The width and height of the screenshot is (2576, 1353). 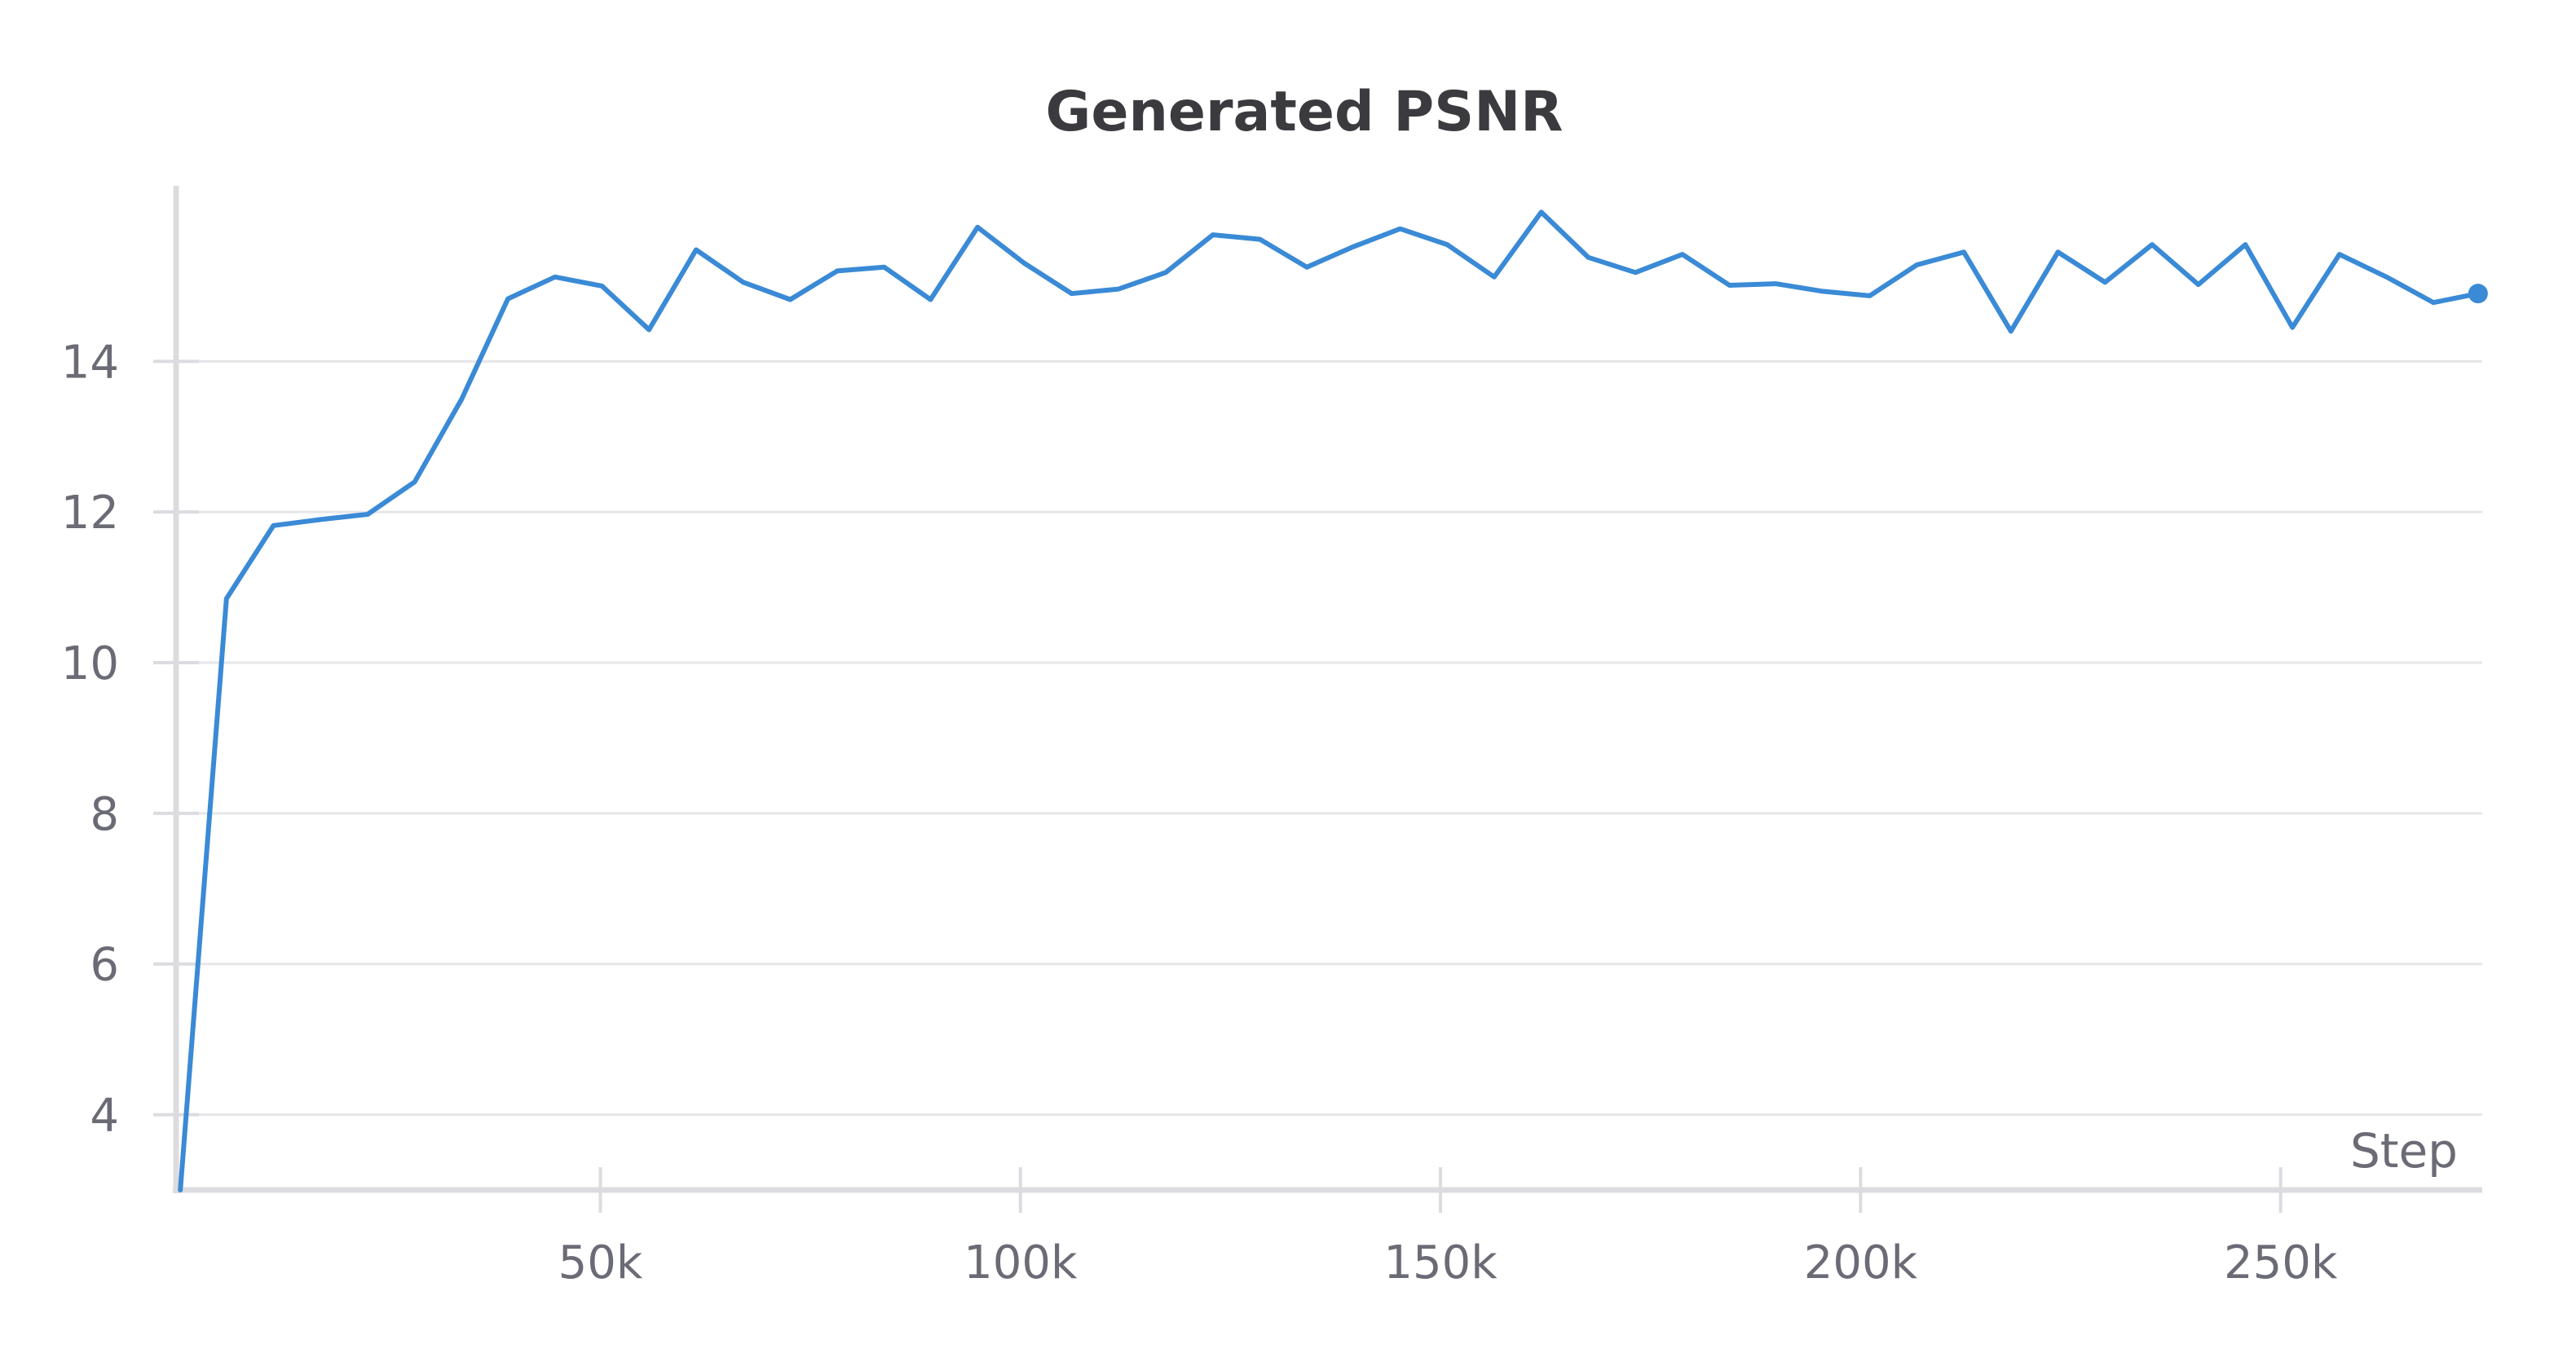 I want to click on y-tick-label-2: 8, so click(x=104, y=814).